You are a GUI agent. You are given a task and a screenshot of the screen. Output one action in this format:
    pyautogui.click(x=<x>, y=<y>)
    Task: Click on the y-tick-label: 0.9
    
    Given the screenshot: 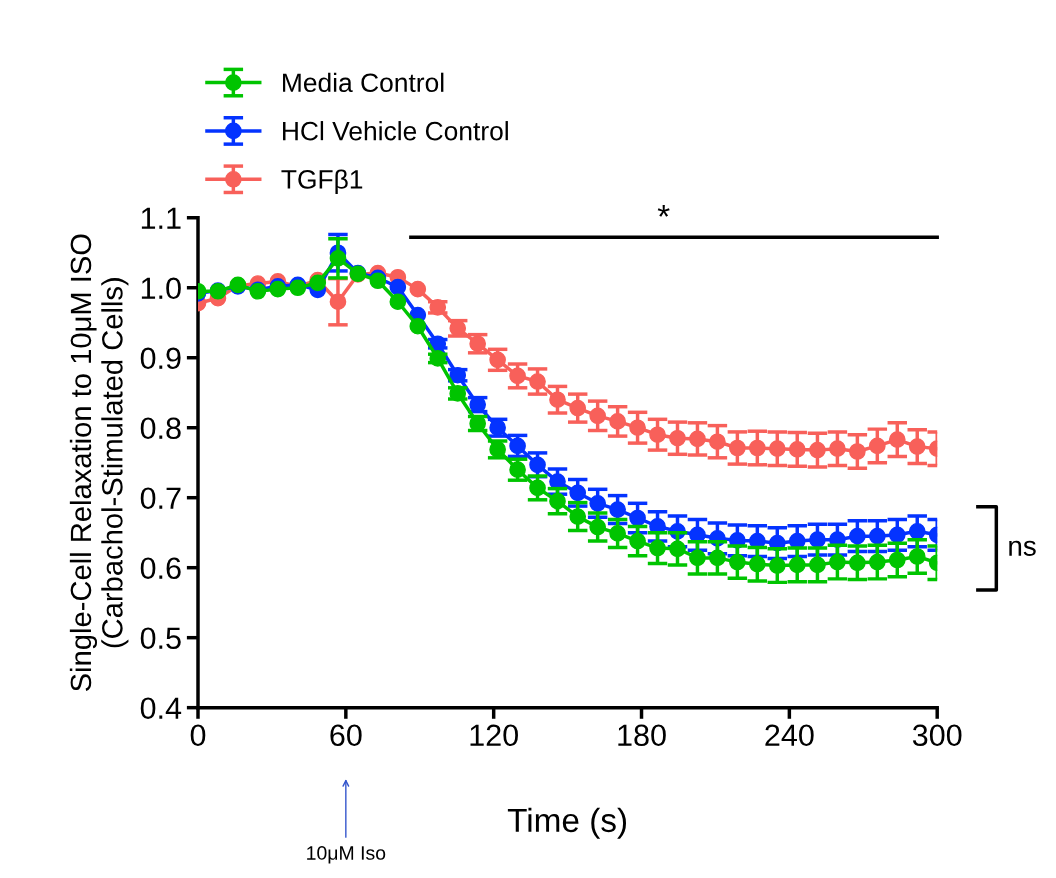 What is the action you would take?
    pyautogui.click(x=160, y=358)
    